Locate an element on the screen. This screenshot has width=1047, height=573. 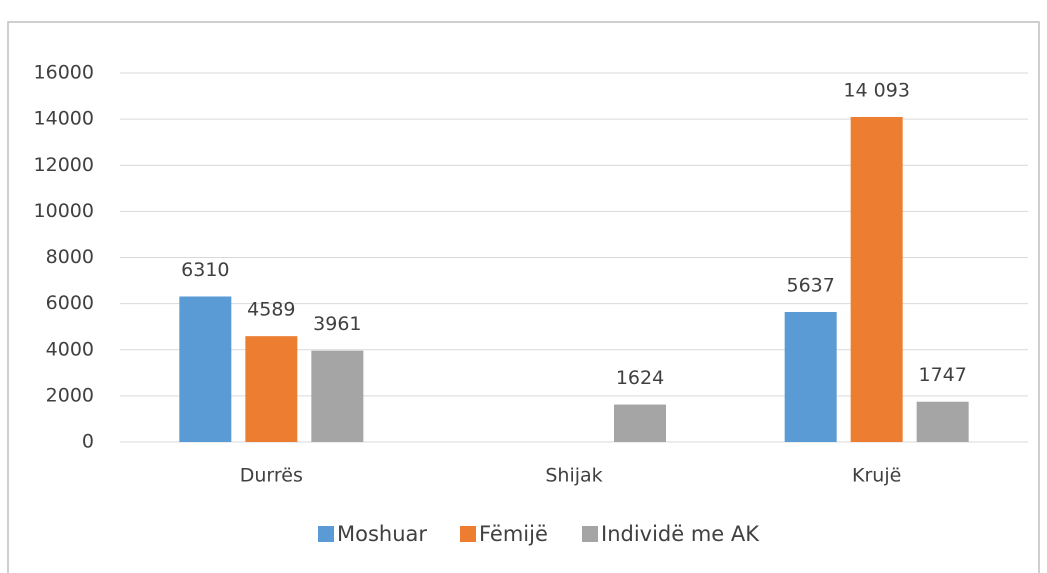
y-tick-label: 0 is located at coordinates (88, 442).